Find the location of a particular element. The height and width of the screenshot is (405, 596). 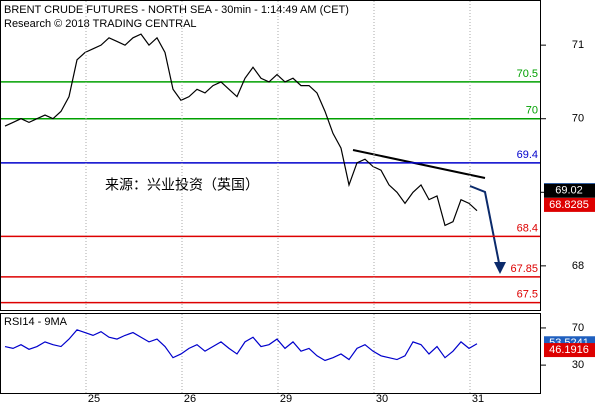

value-tag-label: 68.8285 is located at coordinates (569, 205).